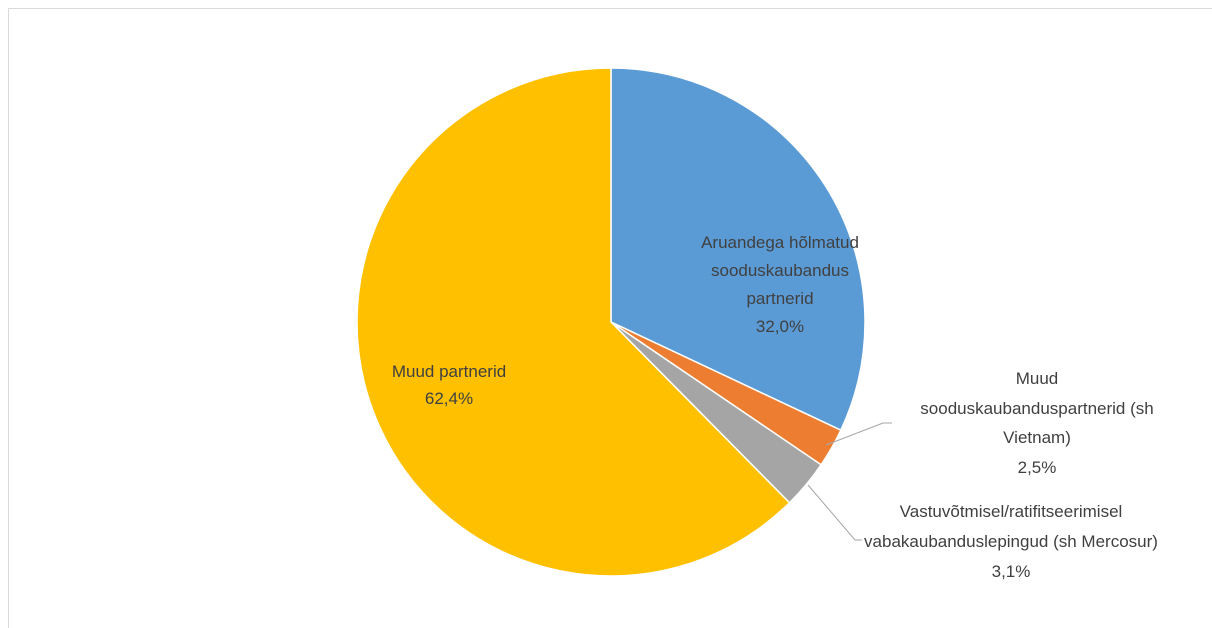 The height and width of the screenshot is (628, 1212). Describe the element at coordinates (449, 385) in the screenshot. I see `data-label: Muud partnerid 62,4%` at that location.